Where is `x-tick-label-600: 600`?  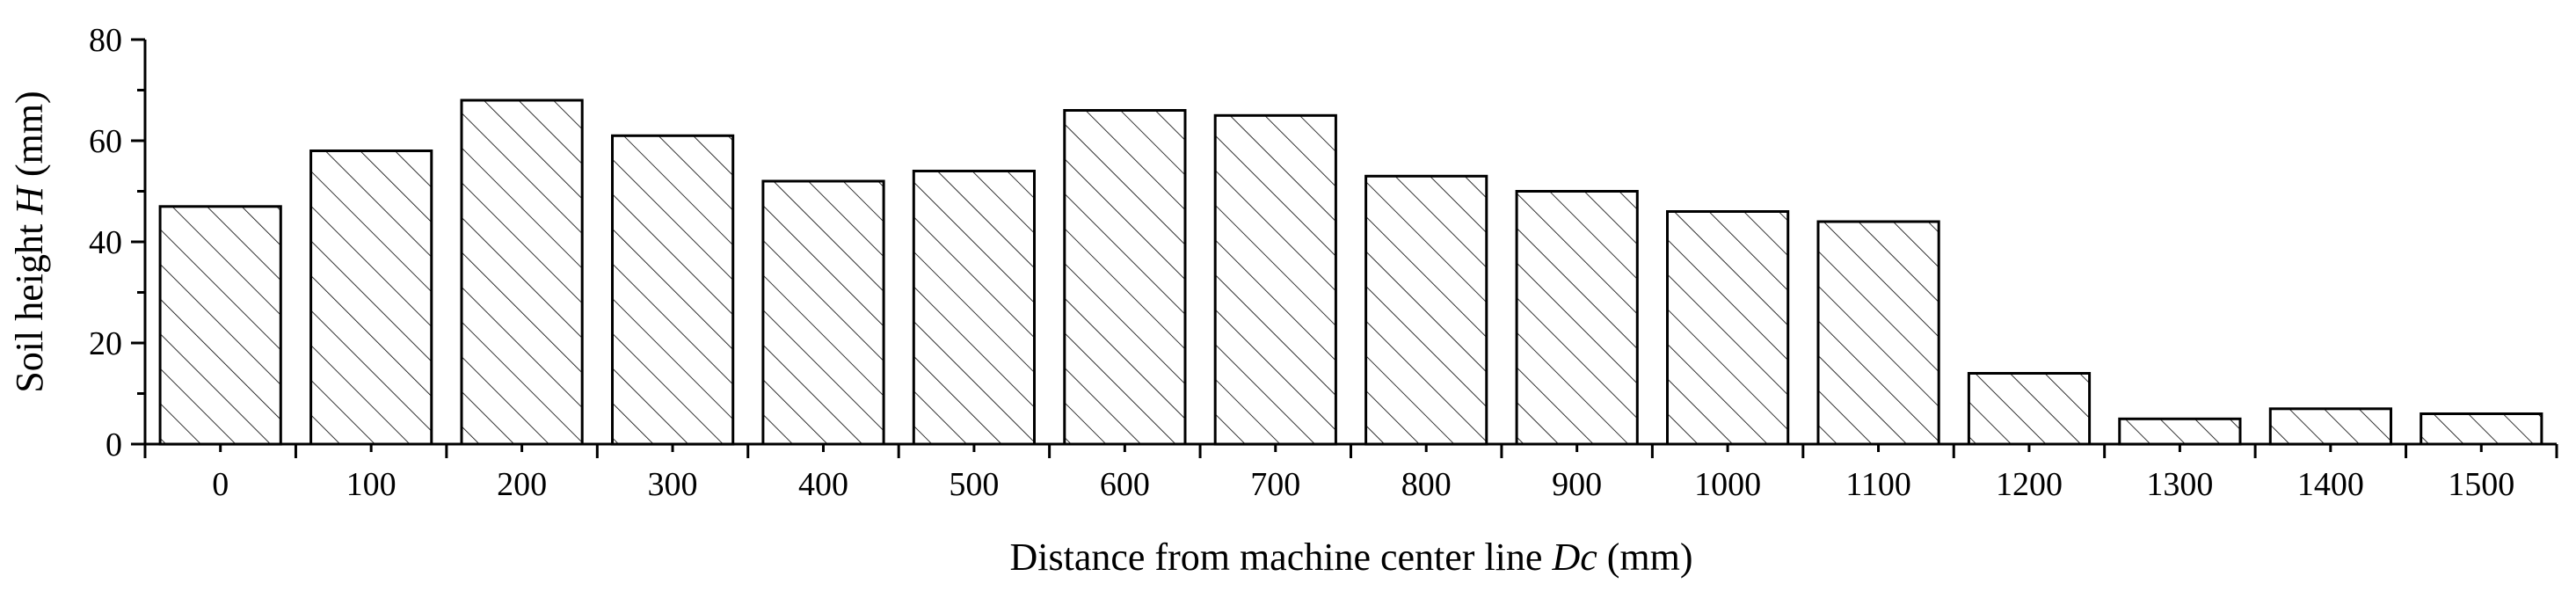 x-tick-label-600: 600 is located at coordinates (1125, 484).